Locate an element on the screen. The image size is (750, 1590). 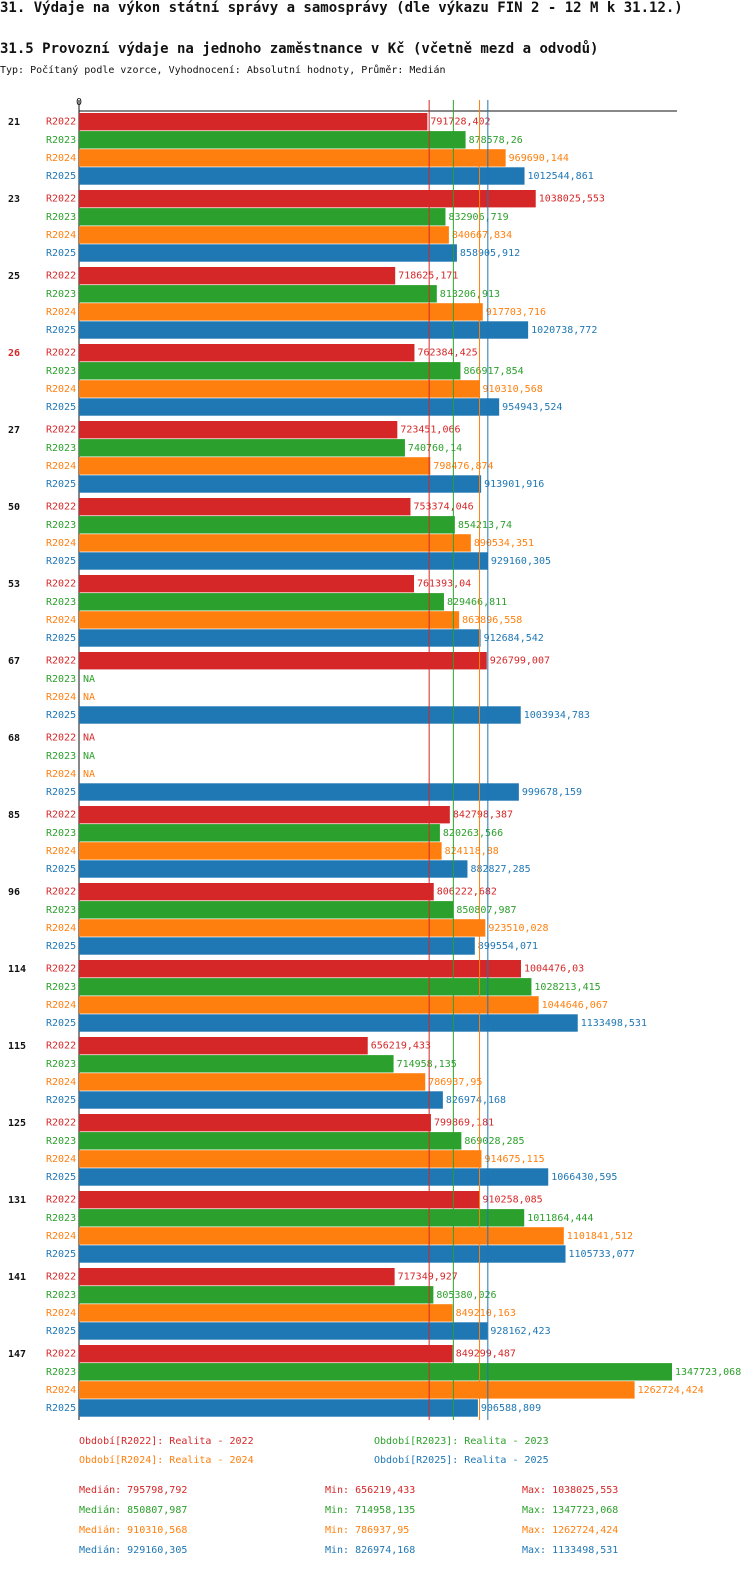
value-label: 832906,719 is located at coordinates (478, 217).